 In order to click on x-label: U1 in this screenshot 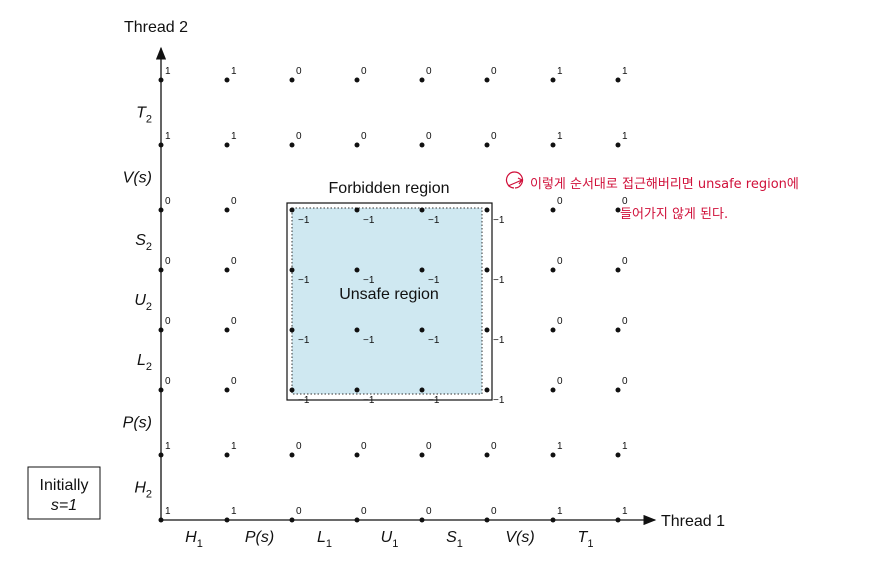, I will do `click(390, 539)`.